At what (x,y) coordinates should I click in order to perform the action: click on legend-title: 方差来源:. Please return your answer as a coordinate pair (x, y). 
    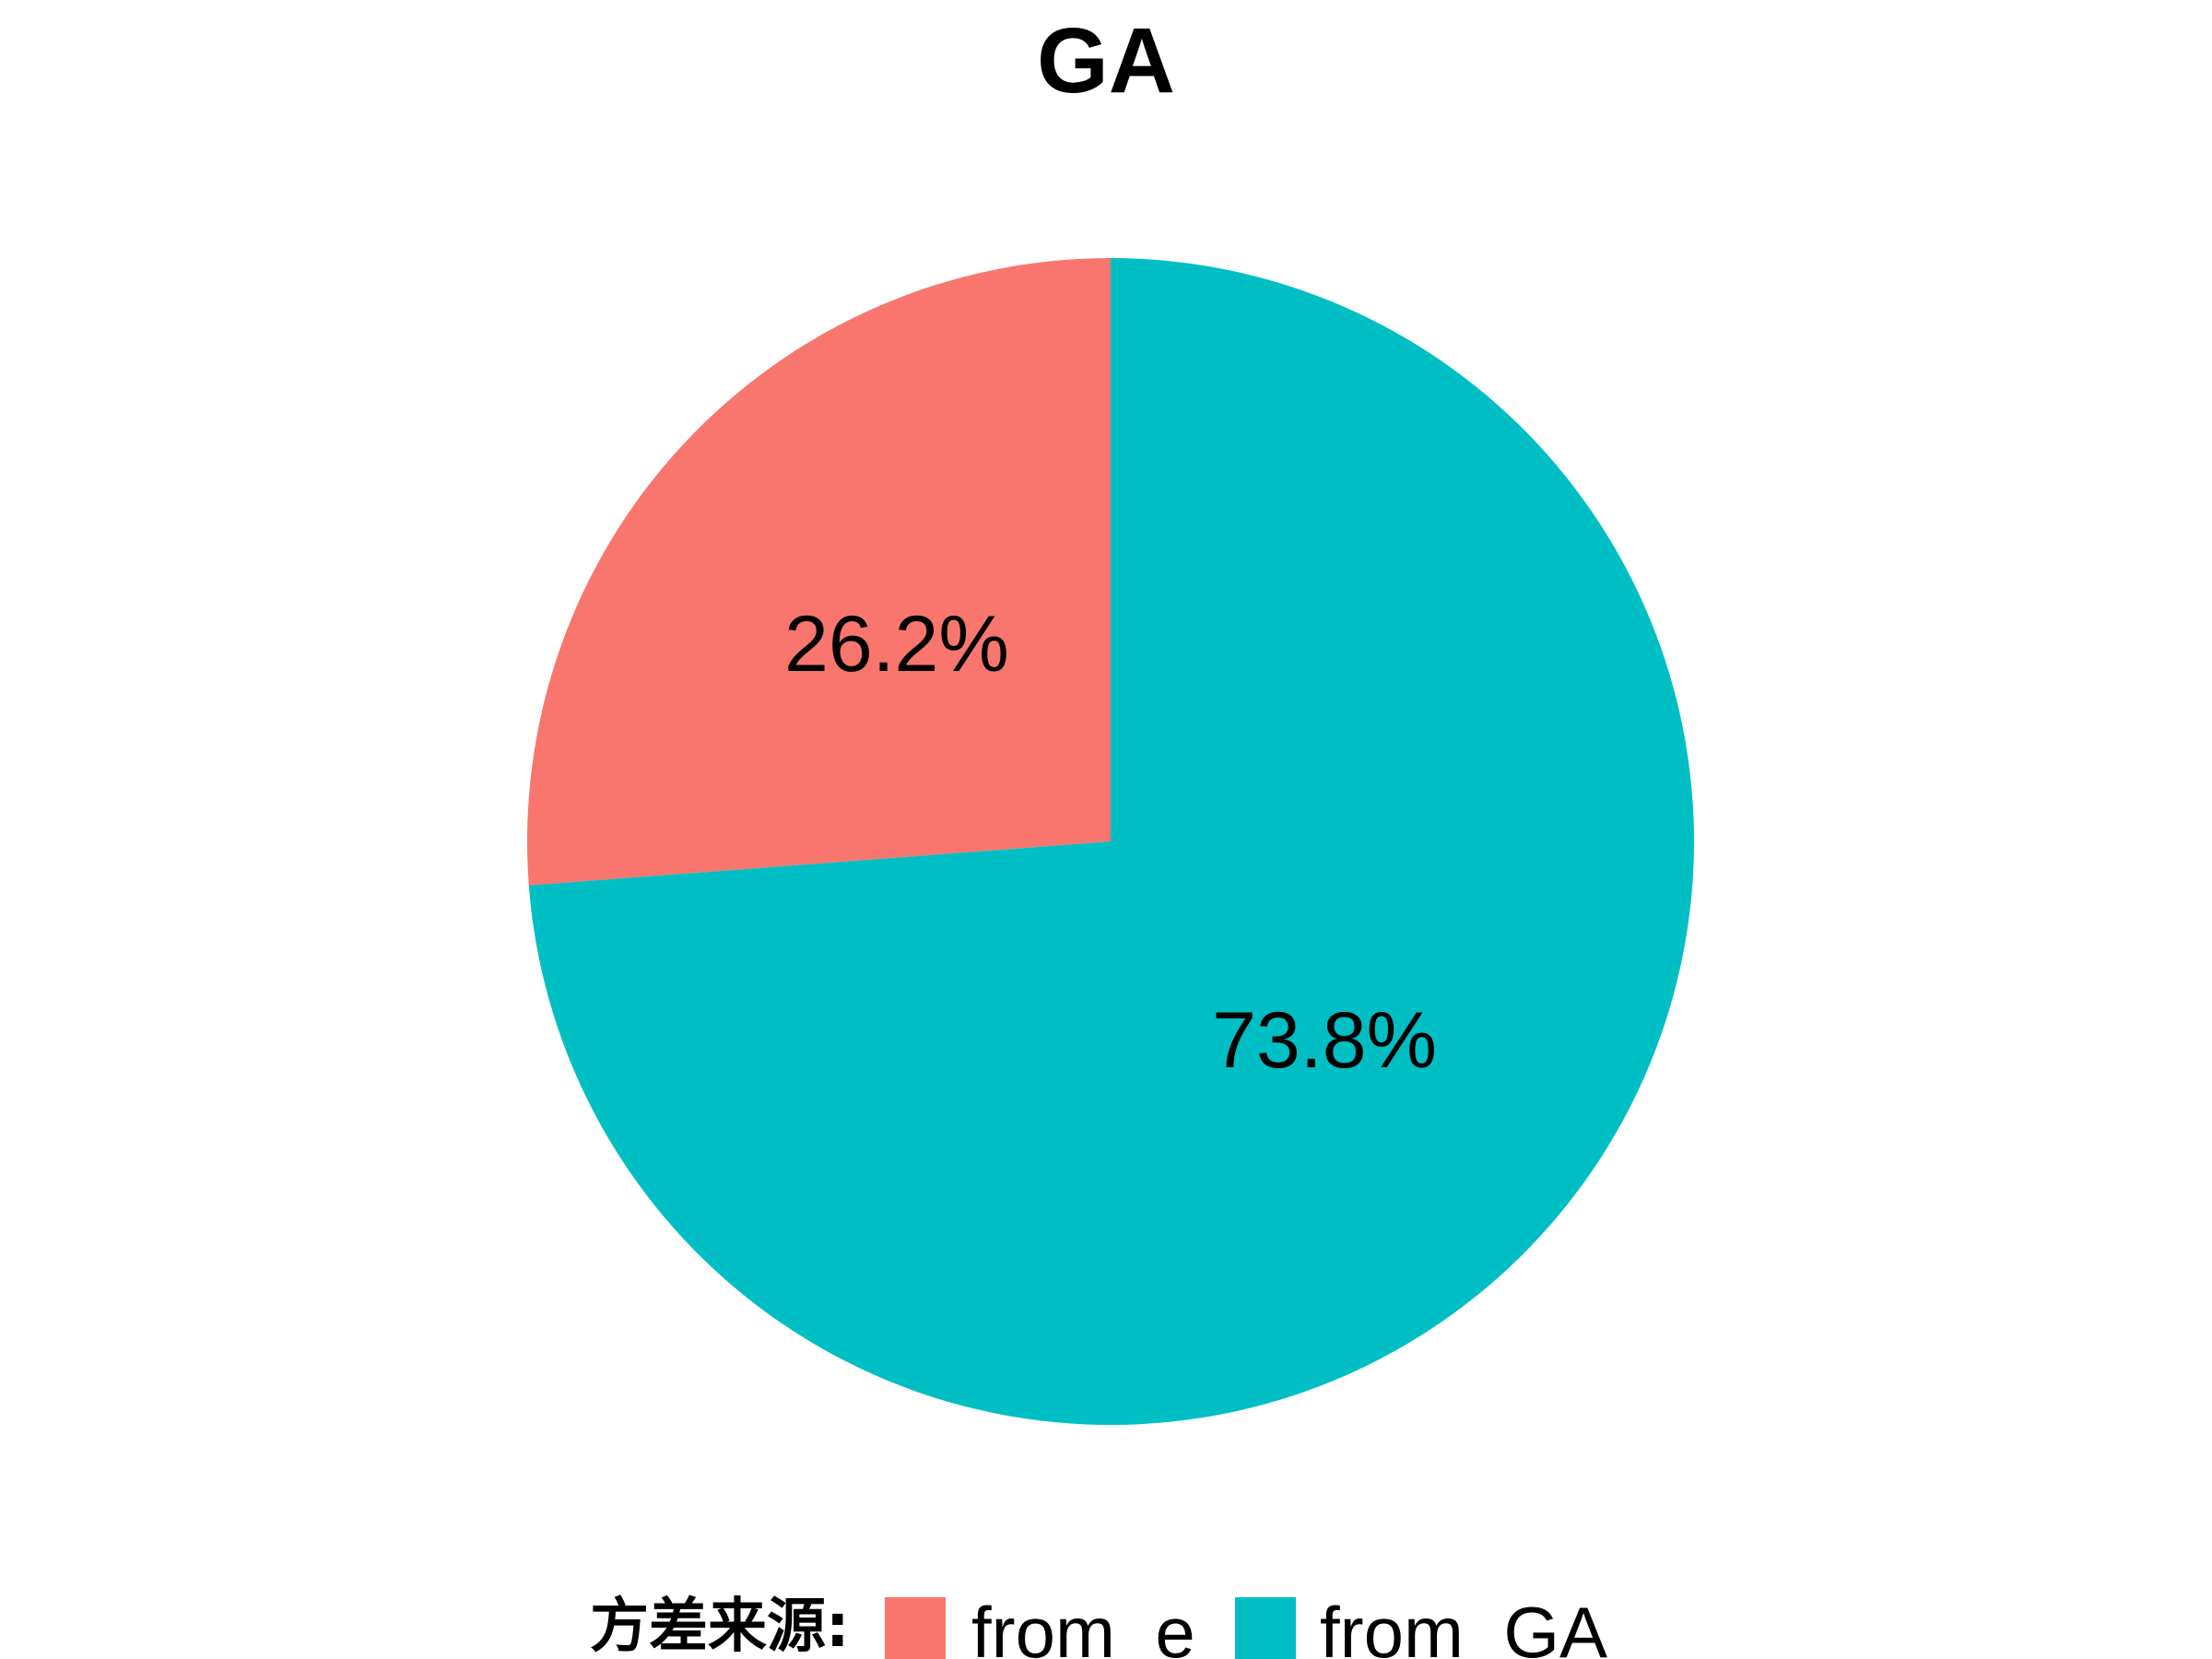
    Looking at the image, I should click on (720, 1626).